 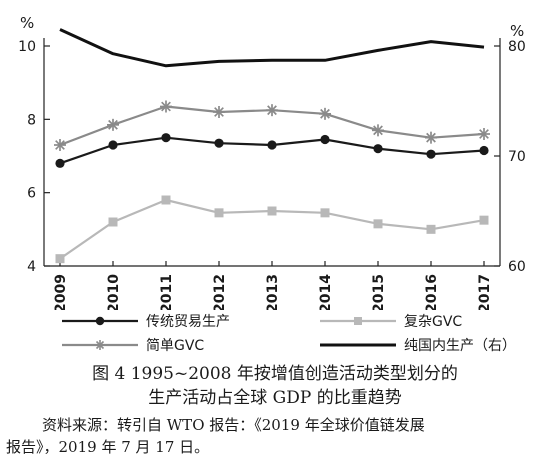 I want to click on caption-line-1: 图 4 1995~2008 年按增值创造活动类型划分的, so click(x=275, y=374).